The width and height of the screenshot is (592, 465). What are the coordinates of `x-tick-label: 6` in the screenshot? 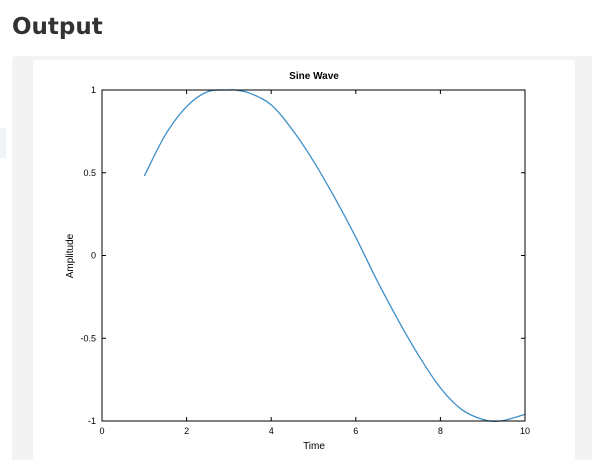 It's located at (355, 431).